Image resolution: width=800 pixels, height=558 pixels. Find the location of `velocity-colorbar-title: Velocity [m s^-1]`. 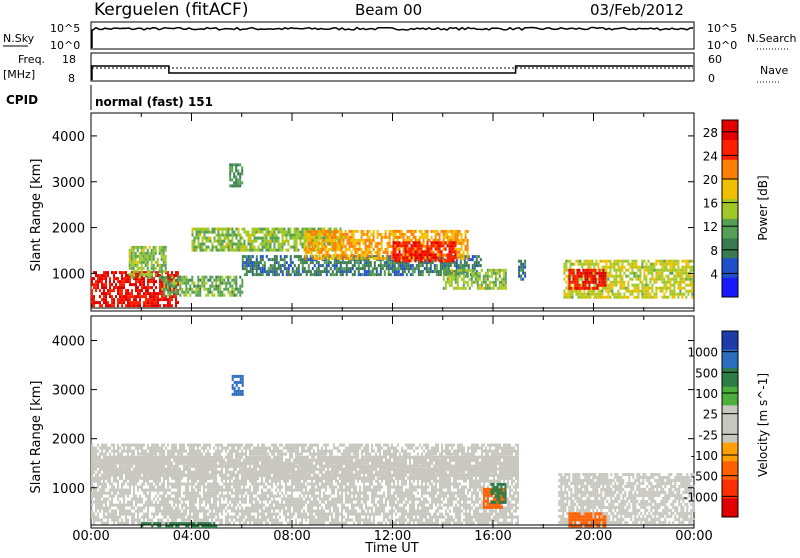

velocity-colorbar-title: Velocity [m s^-1] is located at coordinates (763, 425).